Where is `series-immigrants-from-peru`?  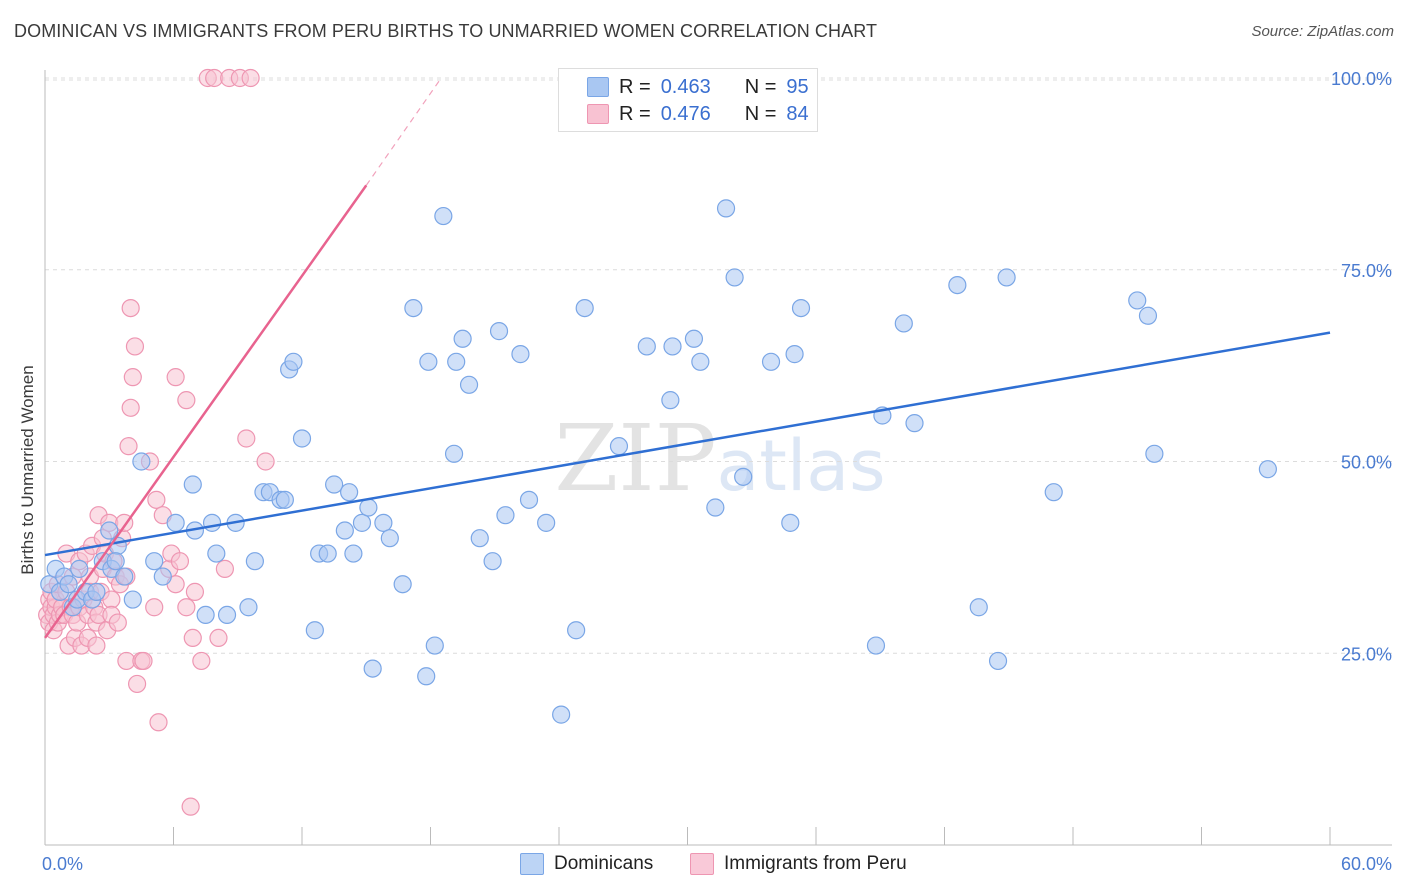 series-immigrants-from-peru is located at coordinates (156, 442).